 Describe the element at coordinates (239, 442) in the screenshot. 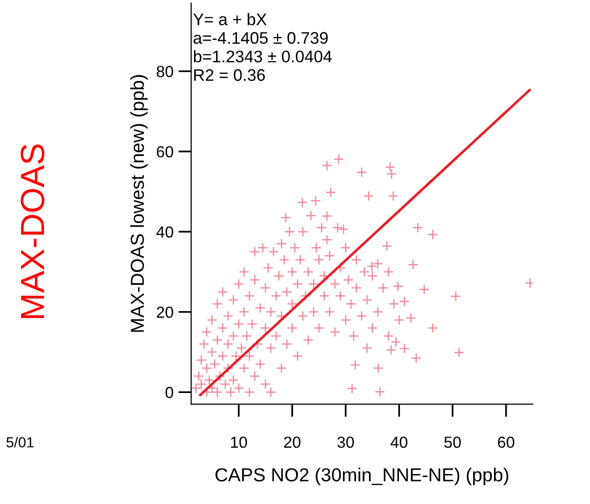

I see `x-tick-label: 10` at that location.